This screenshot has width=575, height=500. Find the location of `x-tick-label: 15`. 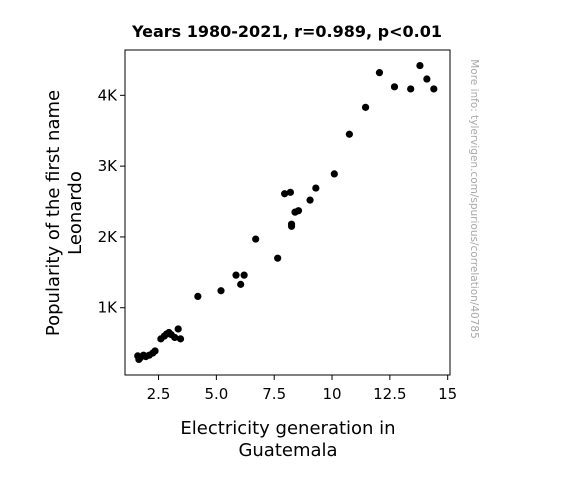

x-tick-label: 15 is located at coordinates (447, 394).